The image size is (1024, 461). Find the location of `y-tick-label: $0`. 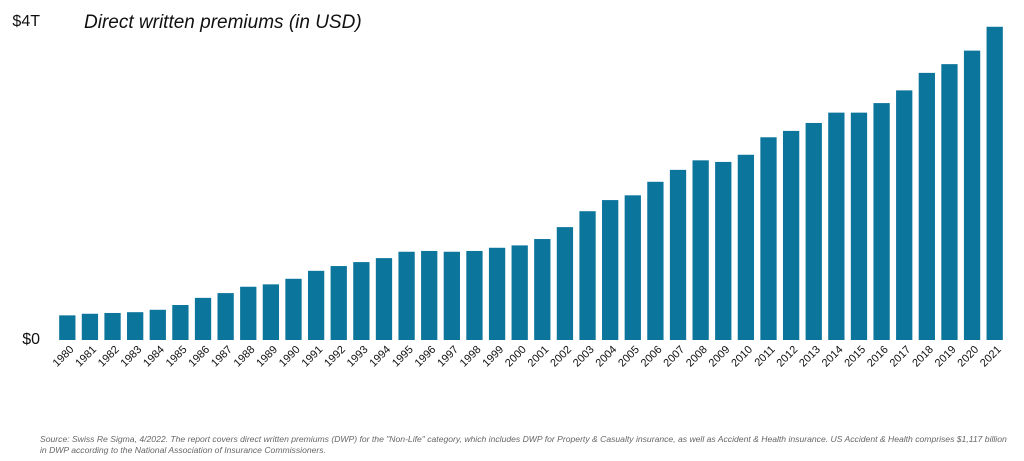

y-tick-label: $0 is located at coordinates (31, 339).